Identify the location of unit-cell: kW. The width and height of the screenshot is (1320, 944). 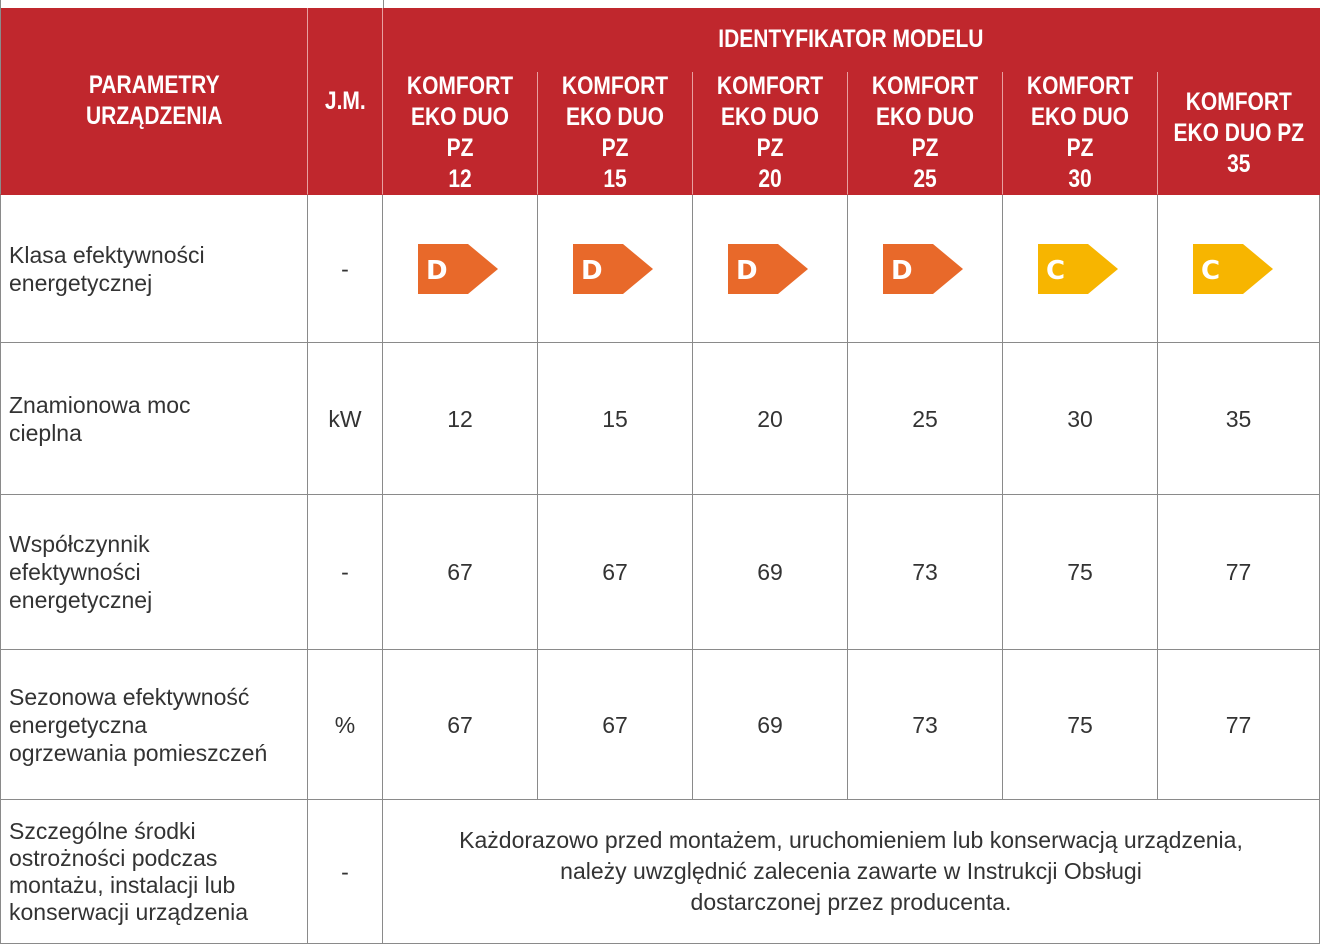
(345, 419).